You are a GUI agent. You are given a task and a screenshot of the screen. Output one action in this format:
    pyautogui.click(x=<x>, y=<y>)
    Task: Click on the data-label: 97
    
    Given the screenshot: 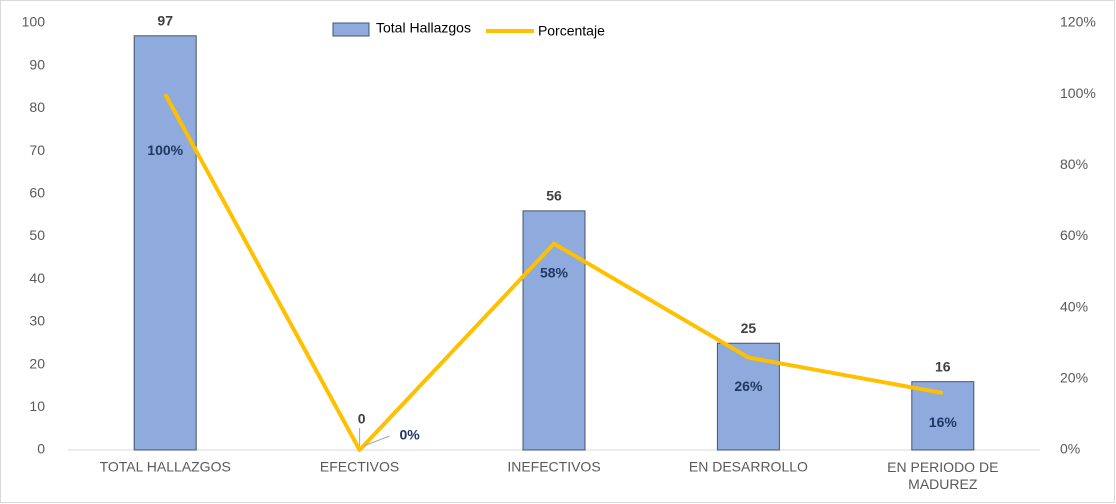 What is the action you would take?
    pyautogui.click(x=165, y=21)
    